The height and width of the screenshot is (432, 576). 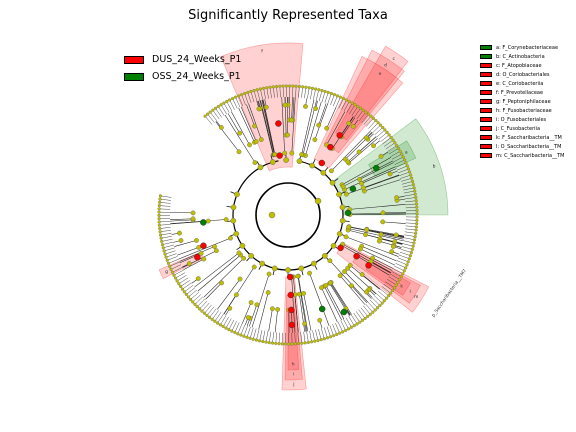 What do you see at coordinates (401, 287) in the screenshot?
I see `clade-letter-k: k` at bounding box center [401, 287].